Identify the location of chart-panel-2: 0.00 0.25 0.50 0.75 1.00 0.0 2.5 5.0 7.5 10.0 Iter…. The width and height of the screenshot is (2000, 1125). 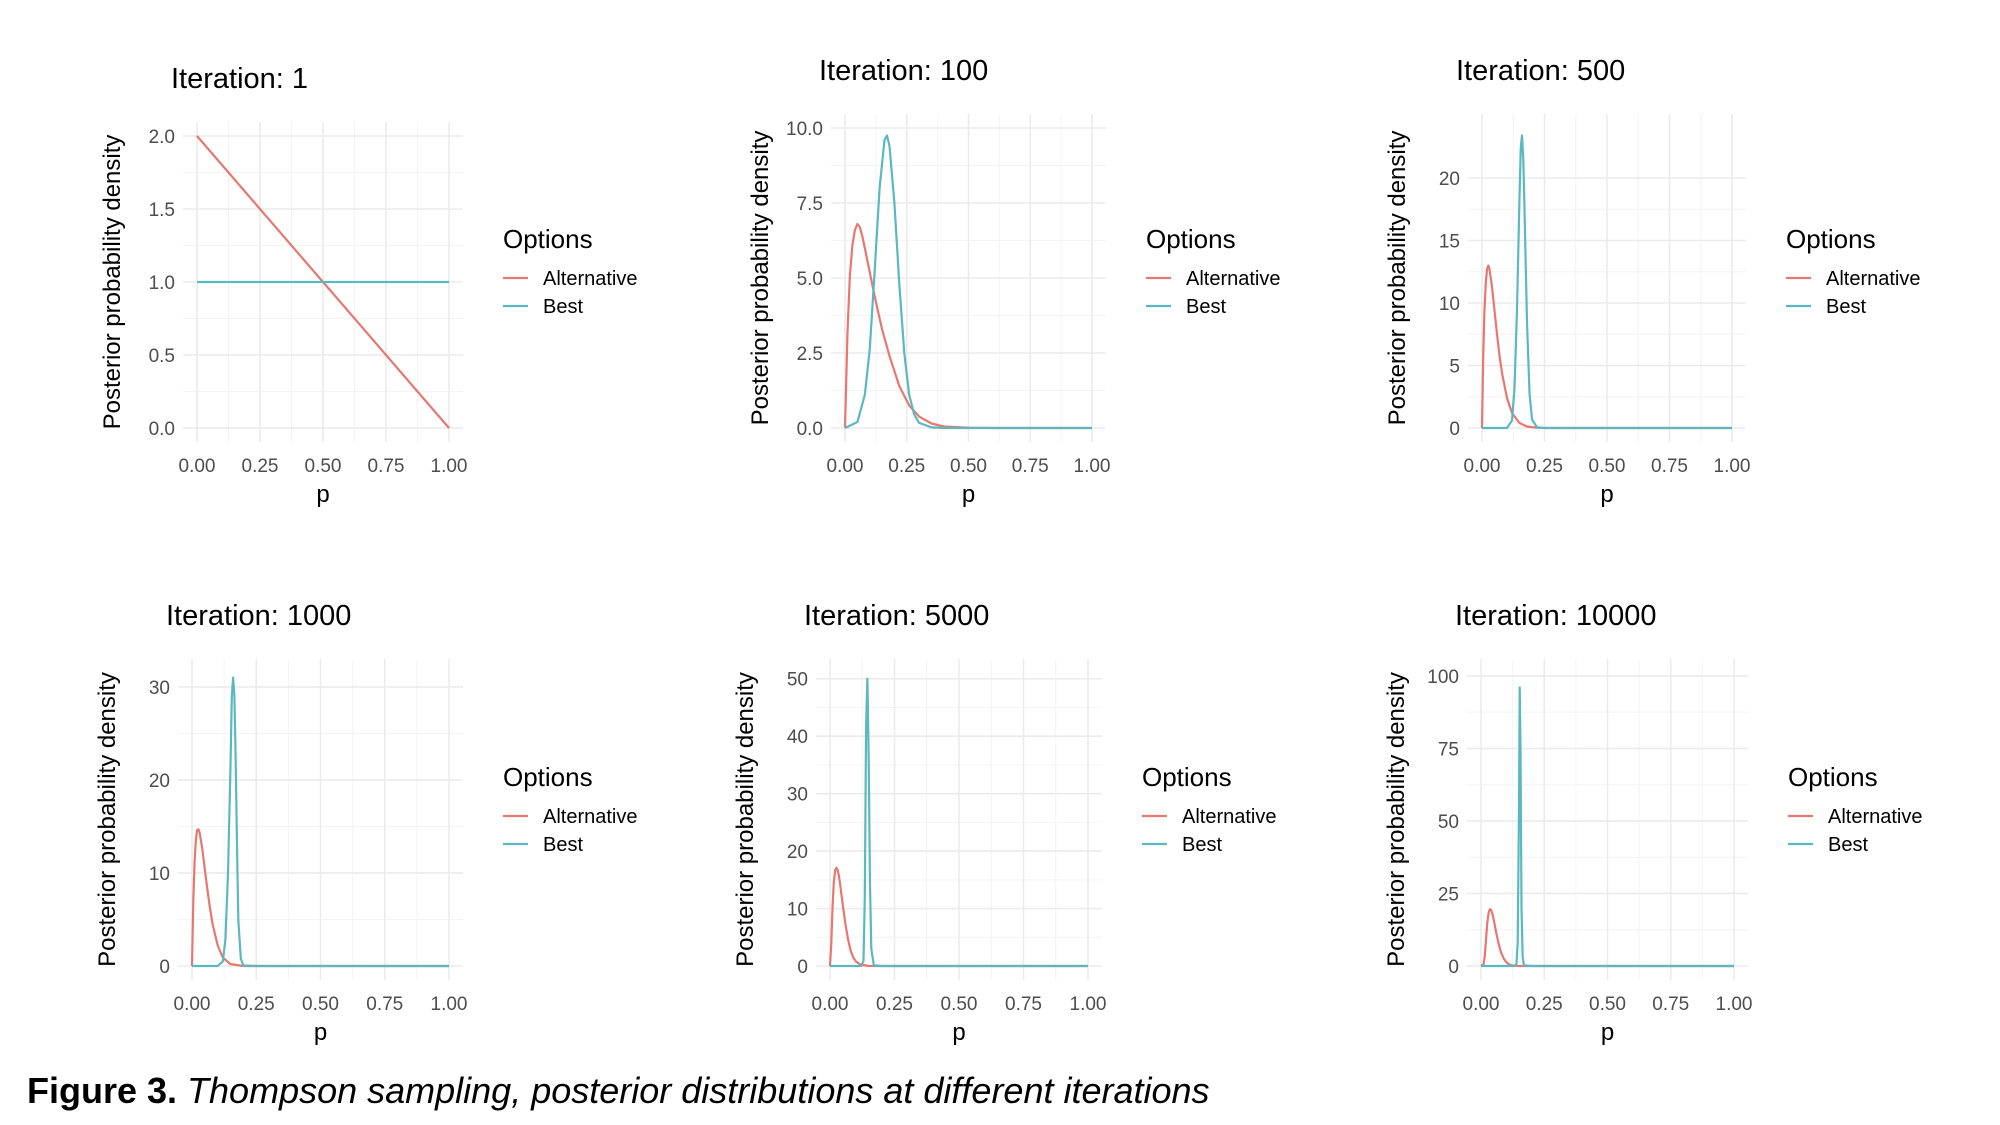
(1014, 281).